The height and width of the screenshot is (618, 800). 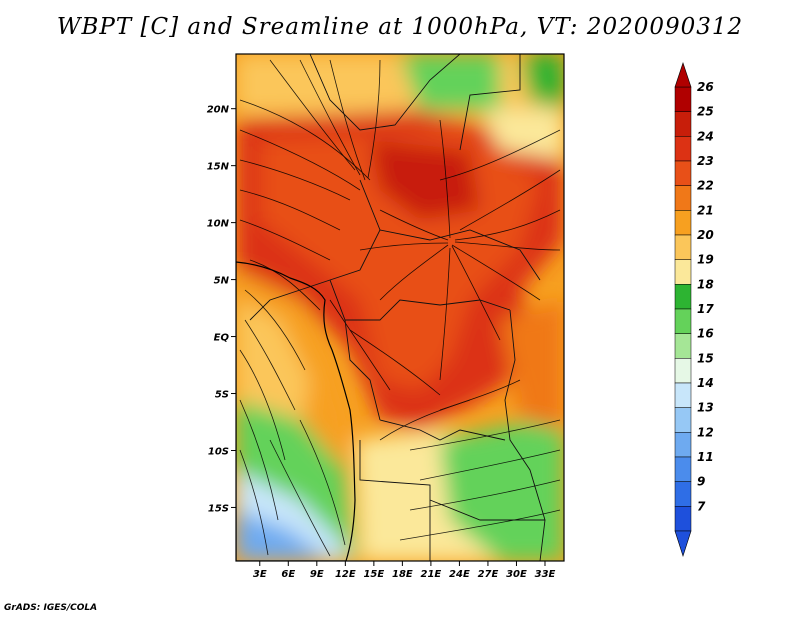 I want to click on y-tick-label: 5S, so click(x=222, y=395).